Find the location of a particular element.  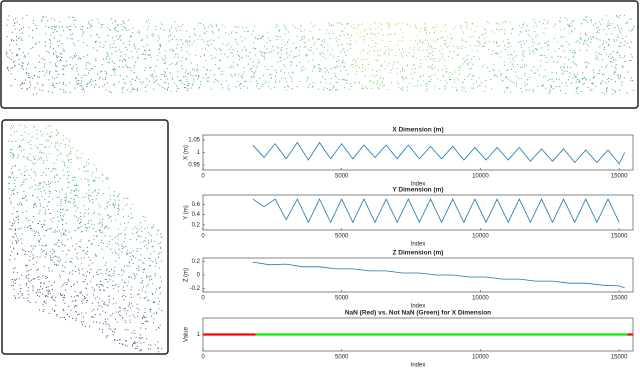

y-tick-label: 1.05 is located at coordinates (194, 141).